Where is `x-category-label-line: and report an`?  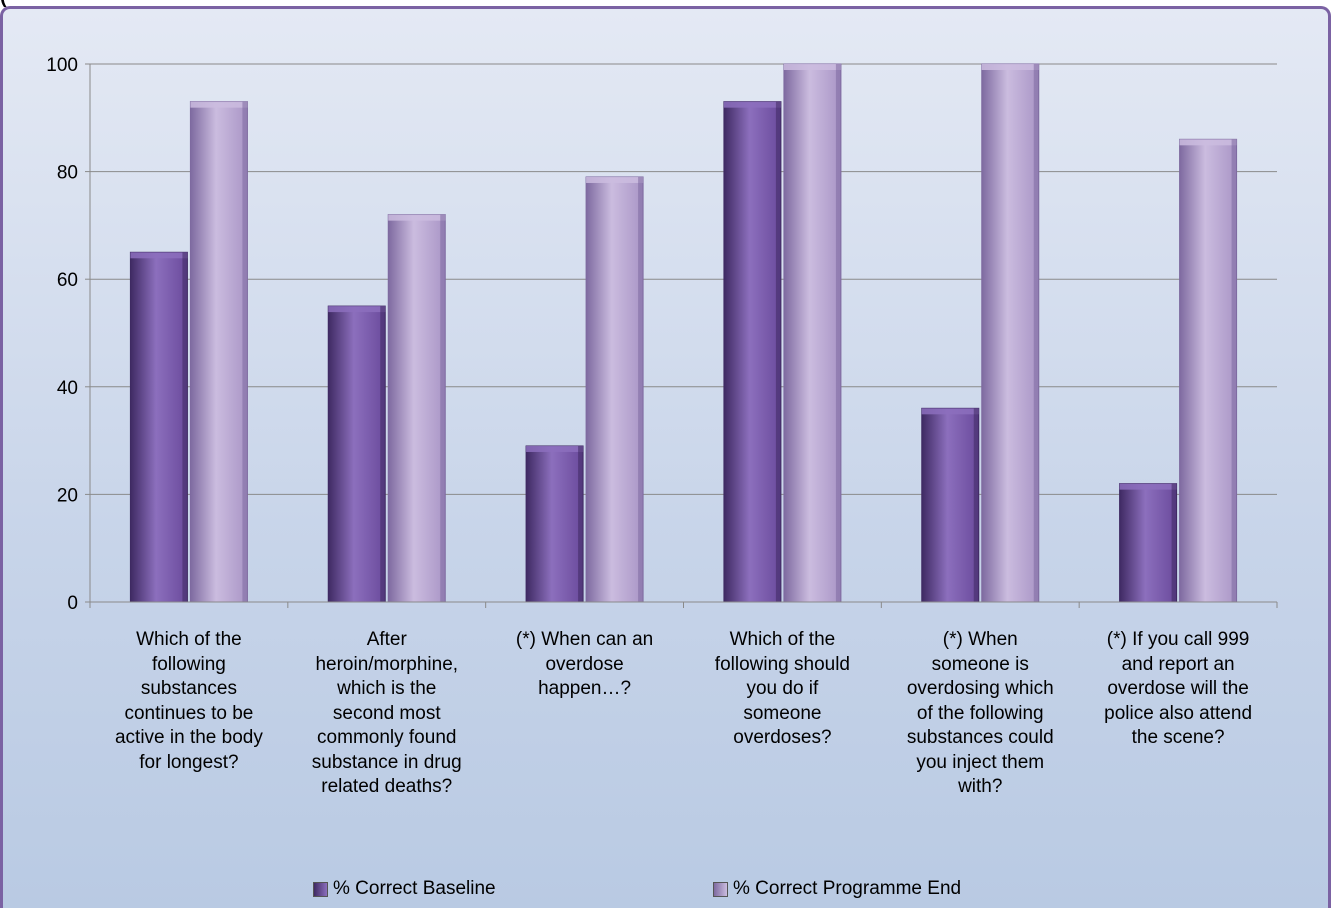
x-category-label-line: and report an is located at coordinates (1178, 664).